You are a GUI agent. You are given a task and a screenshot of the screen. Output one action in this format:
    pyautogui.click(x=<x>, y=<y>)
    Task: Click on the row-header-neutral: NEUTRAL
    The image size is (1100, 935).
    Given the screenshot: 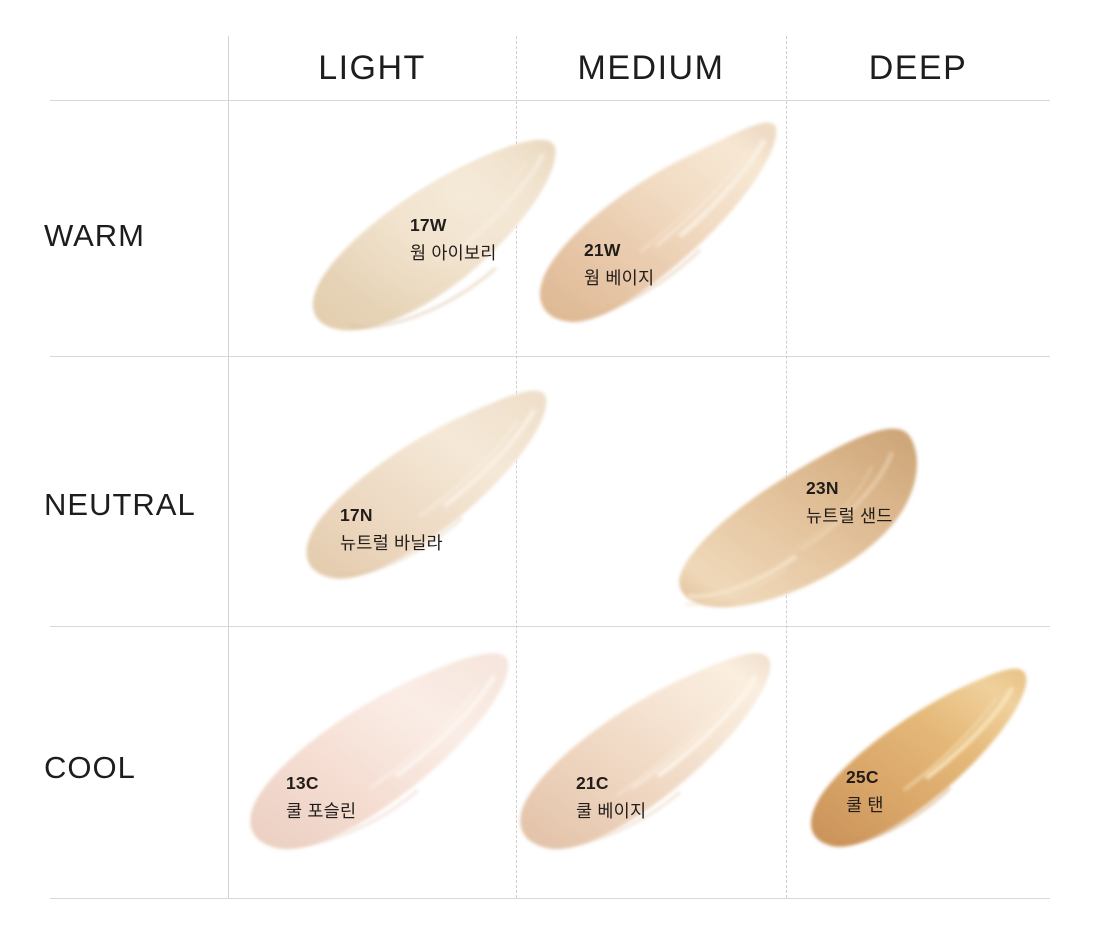 What is the action you would take?
    pyautogui.click(x=120, y=504)
    